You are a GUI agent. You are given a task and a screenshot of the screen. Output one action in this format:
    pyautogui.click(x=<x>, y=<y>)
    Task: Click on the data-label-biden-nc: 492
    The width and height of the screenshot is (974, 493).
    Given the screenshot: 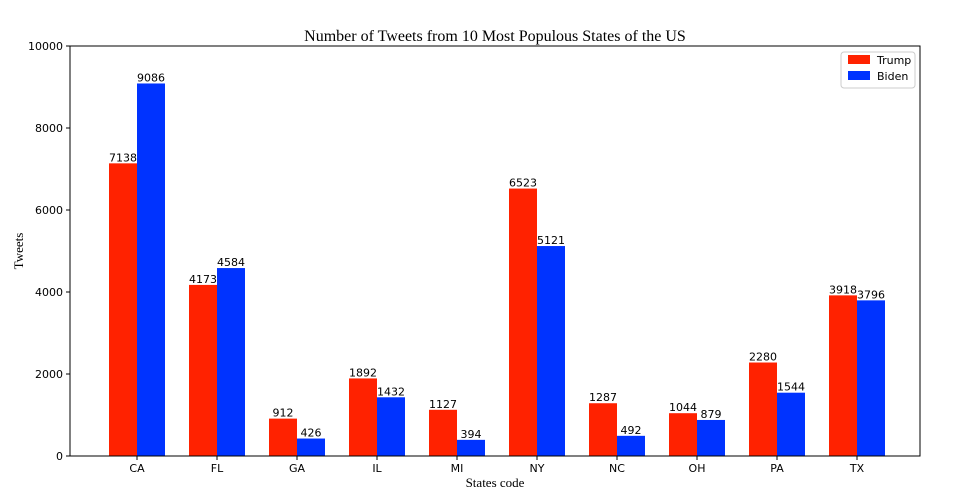 What is the action you would take?
    pyautogui.click(x=631, y=430)
    